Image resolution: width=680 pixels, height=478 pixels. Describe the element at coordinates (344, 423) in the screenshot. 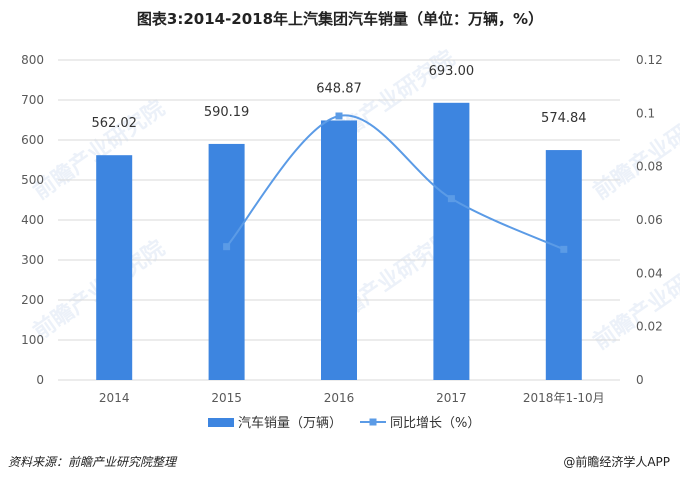

I see `legend: 汽车销量（万辆） 同比增长（%）` at that location.